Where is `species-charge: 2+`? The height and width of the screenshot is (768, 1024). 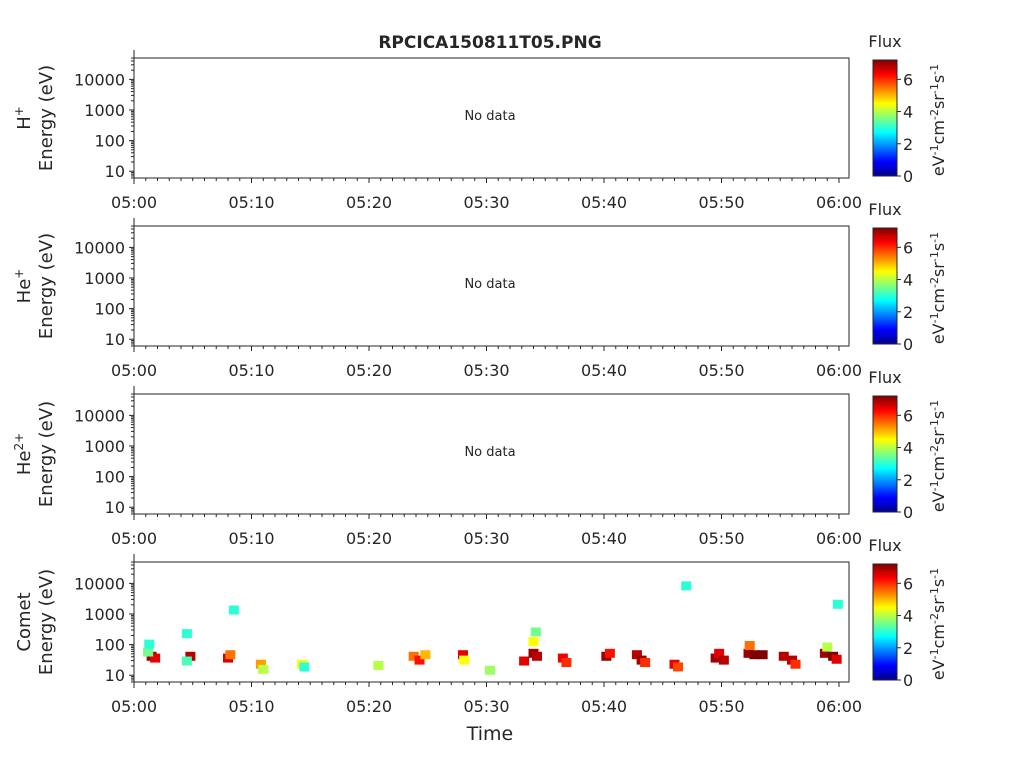
species-charge: 2+ is located at coordinates (19, 442).